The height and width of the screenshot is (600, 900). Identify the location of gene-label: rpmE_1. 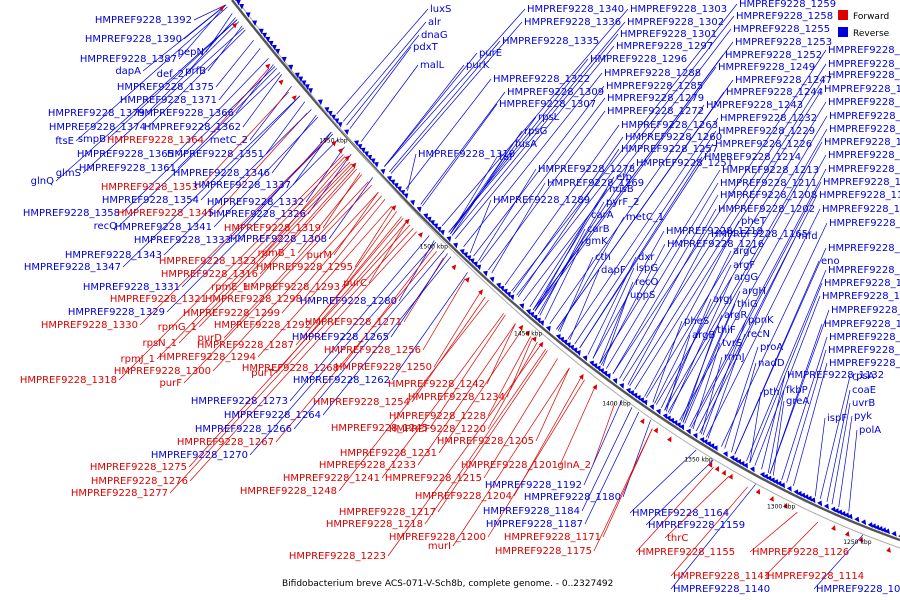
(230, 287).